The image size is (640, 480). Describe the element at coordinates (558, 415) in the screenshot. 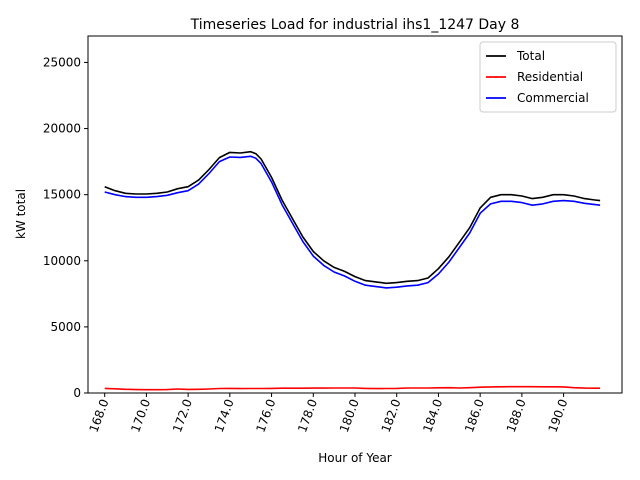

I see `x-tick-label: 190.0` at that location.